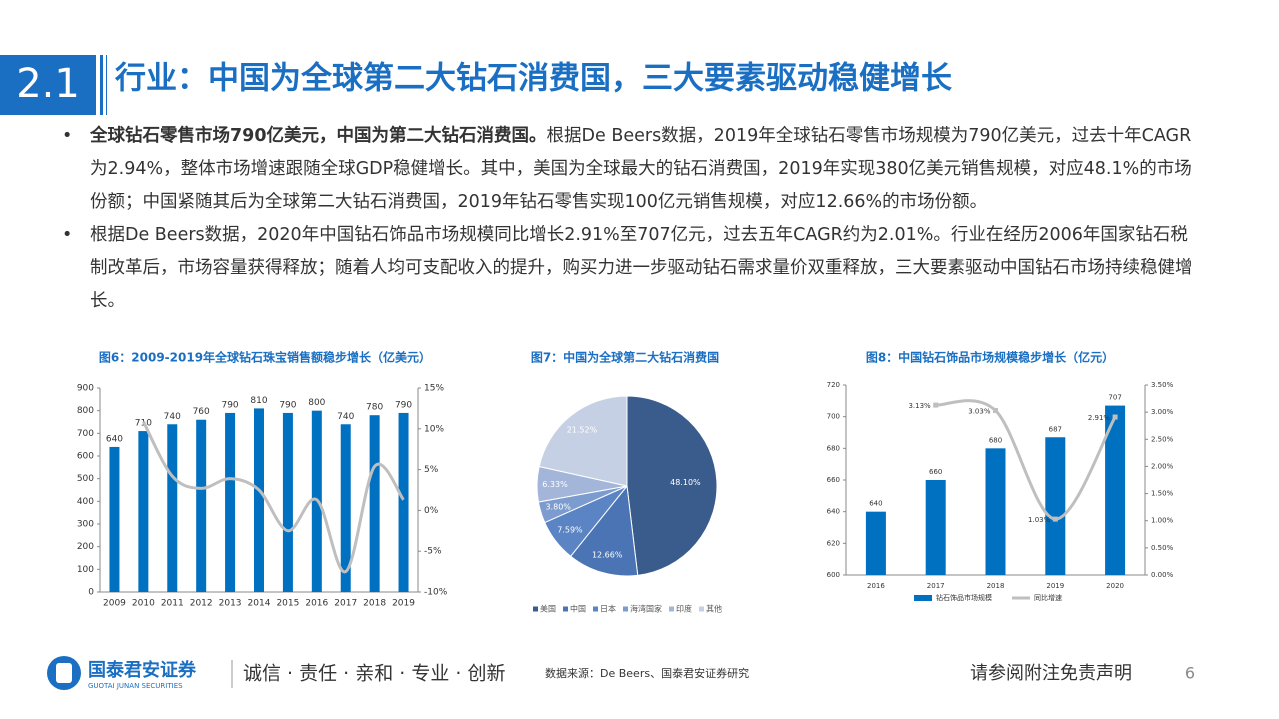 The height and width of the screenshot is (719, 1279). What do you see at coordinates (403, 604) in the screenshot?
I see `x-tick-label: 2019` at bounding box center [403, 604].